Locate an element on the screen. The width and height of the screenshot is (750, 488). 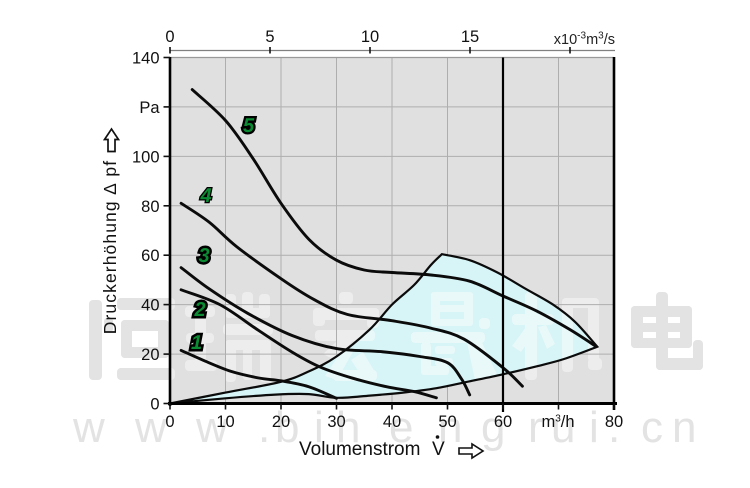
svg-text: 15 is located at coordinates (470, 37).